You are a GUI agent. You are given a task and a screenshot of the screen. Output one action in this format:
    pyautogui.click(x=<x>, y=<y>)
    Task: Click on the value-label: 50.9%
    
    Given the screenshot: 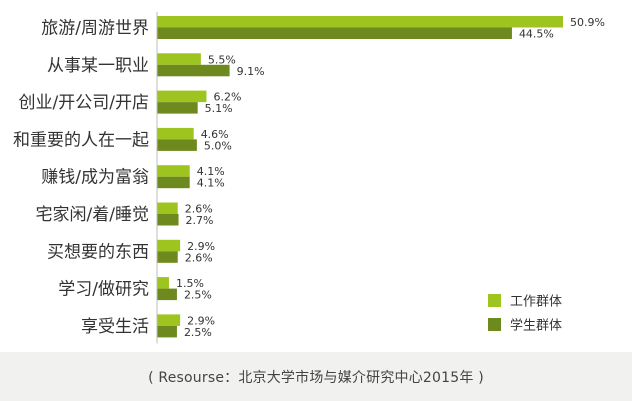 What is the action you would take?
    pyautogui.click(x=587, y=22)
    